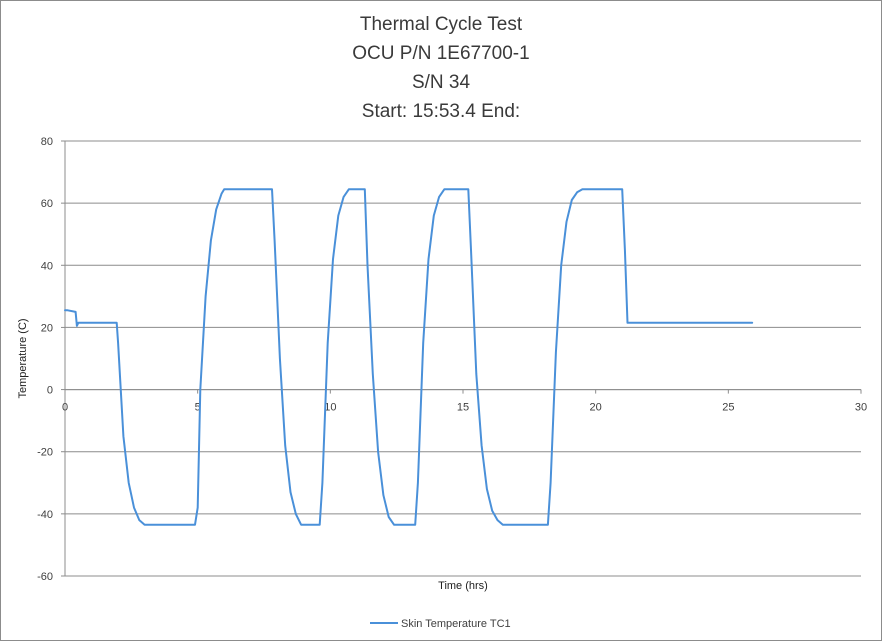 This screenshot has width=882, height=641. I want to click on y-tick-label: 40, so click(47, 266).